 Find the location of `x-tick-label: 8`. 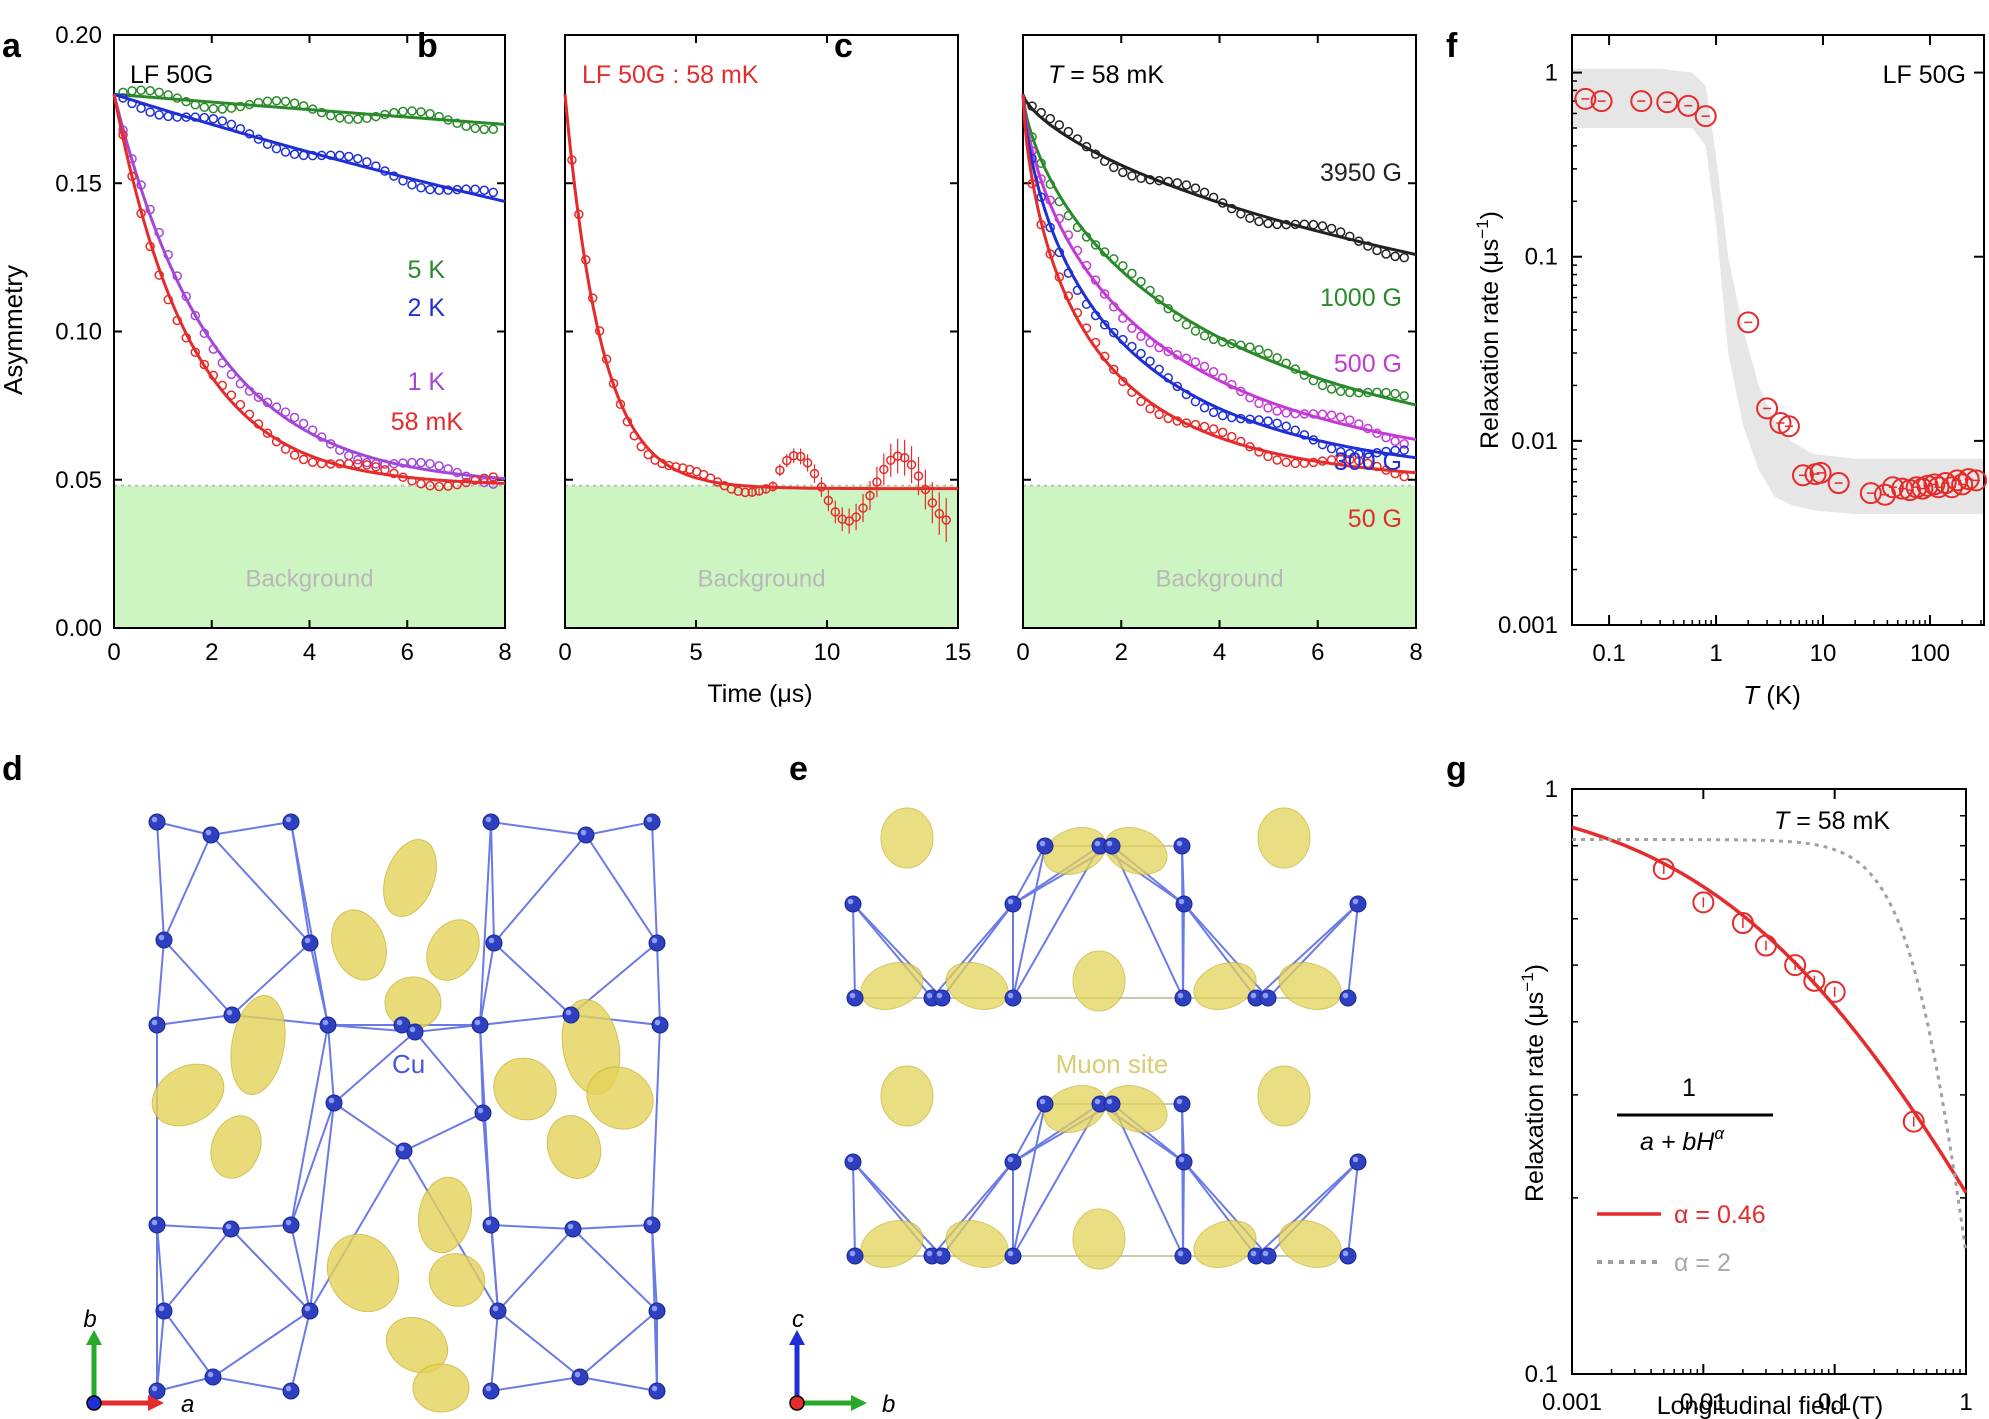

x-tick-label: 8 is located at coordinates (504, 652).